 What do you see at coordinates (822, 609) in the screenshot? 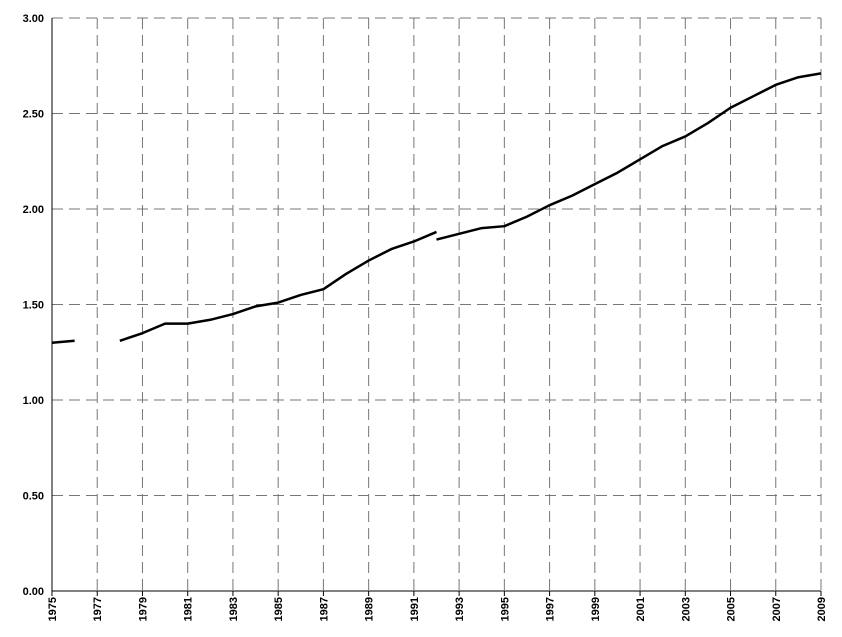
I see `x-tick-label: 2009` at bounding box center [822, 609].